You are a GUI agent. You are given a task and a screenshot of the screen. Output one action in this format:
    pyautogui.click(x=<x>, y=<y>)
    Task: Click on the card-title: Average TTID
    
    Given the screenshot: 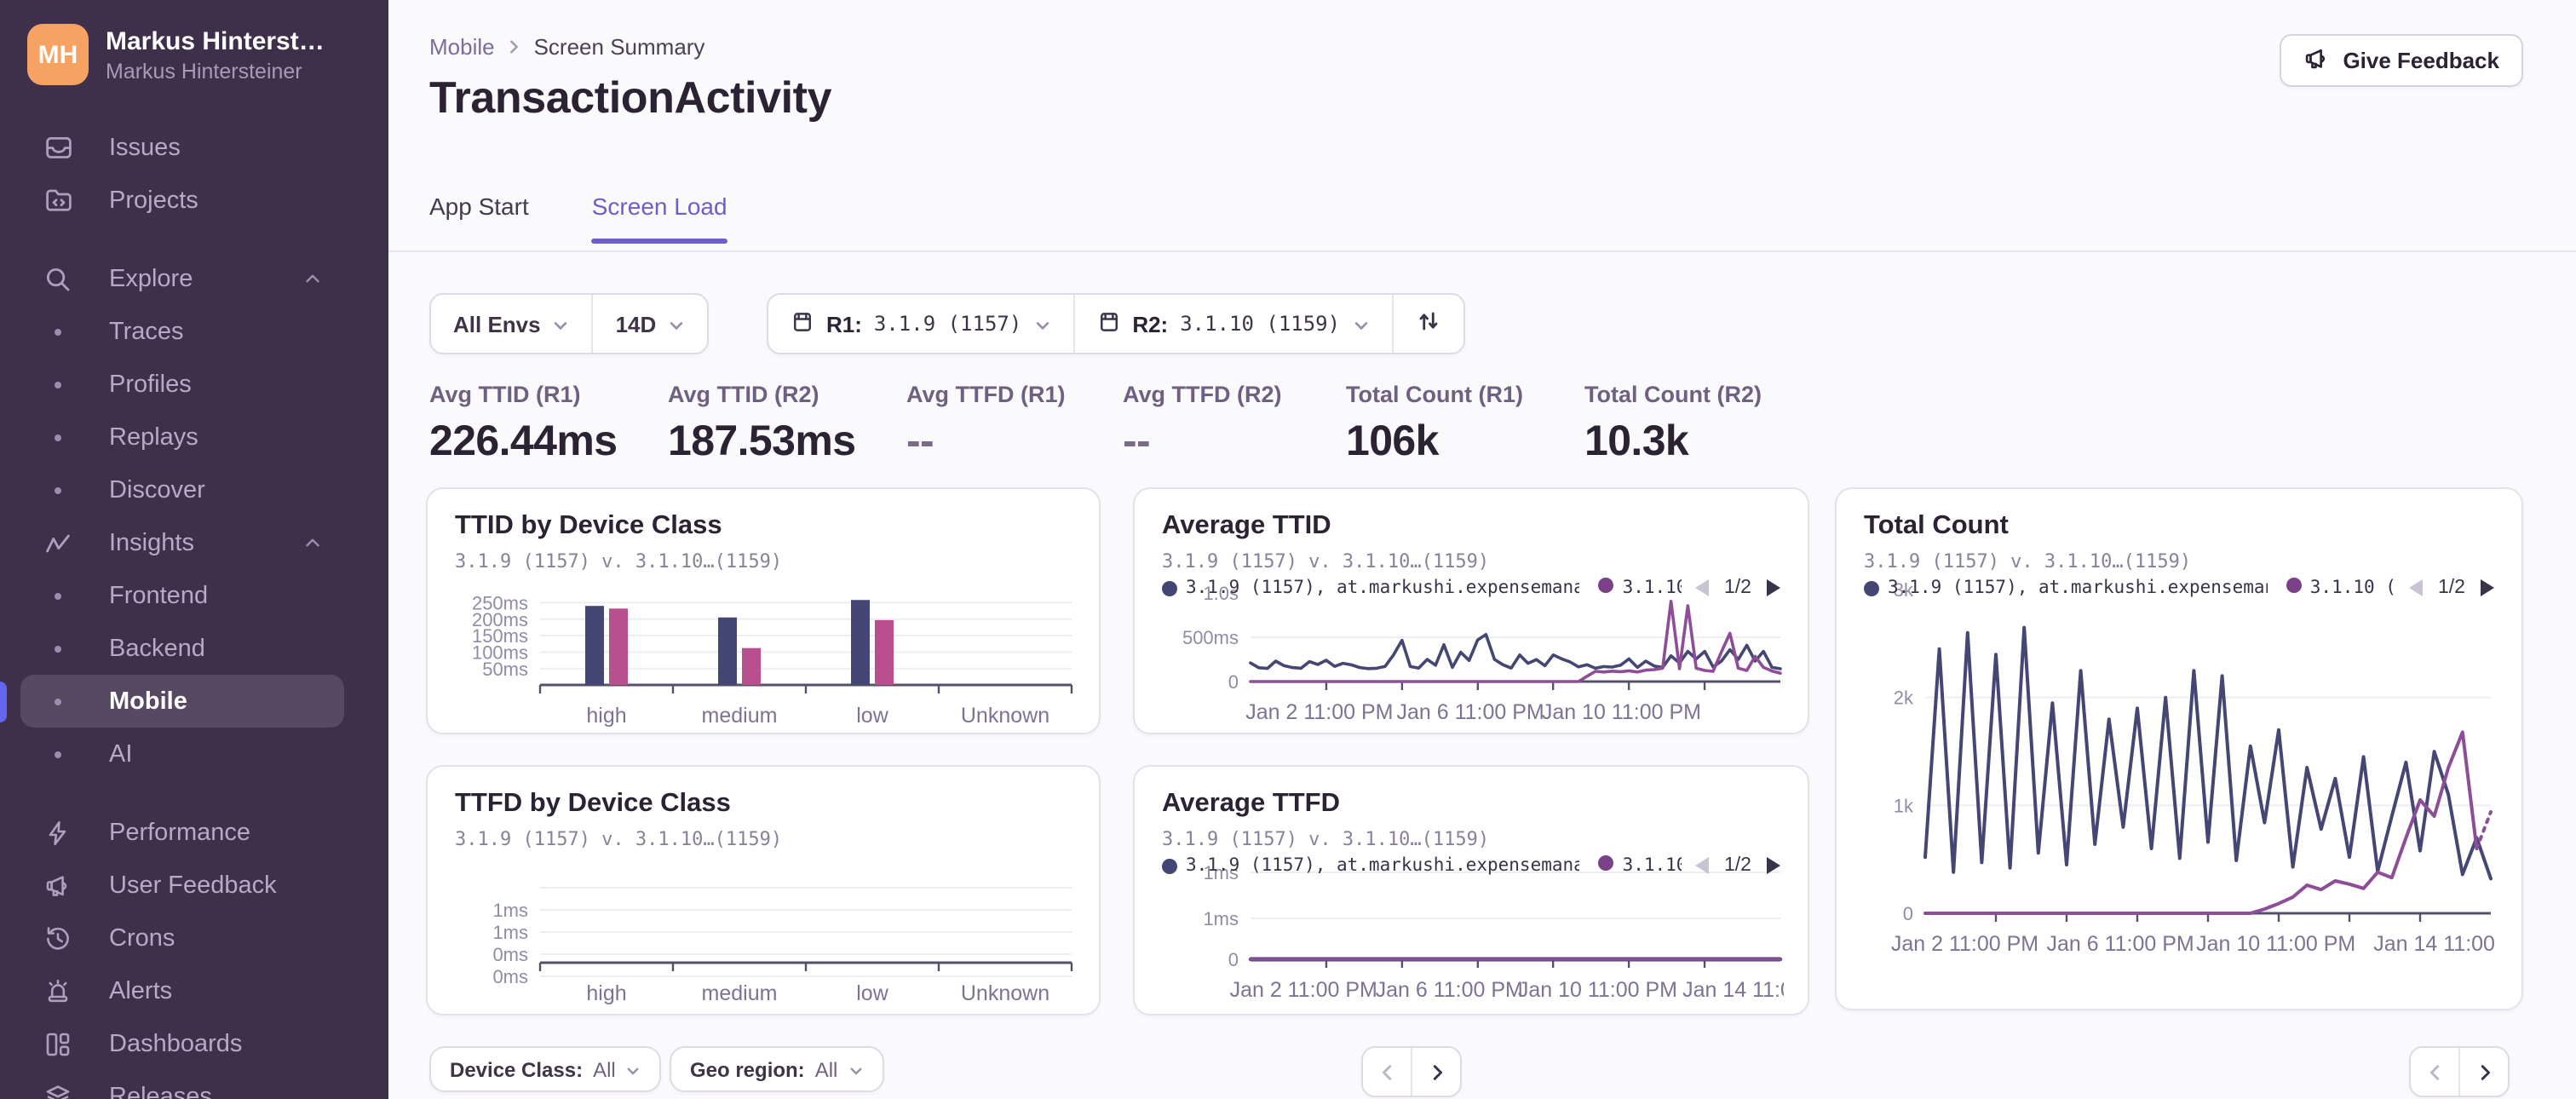 What is the action you would take?
    pyautogui.click(x=1246, y=525)
    